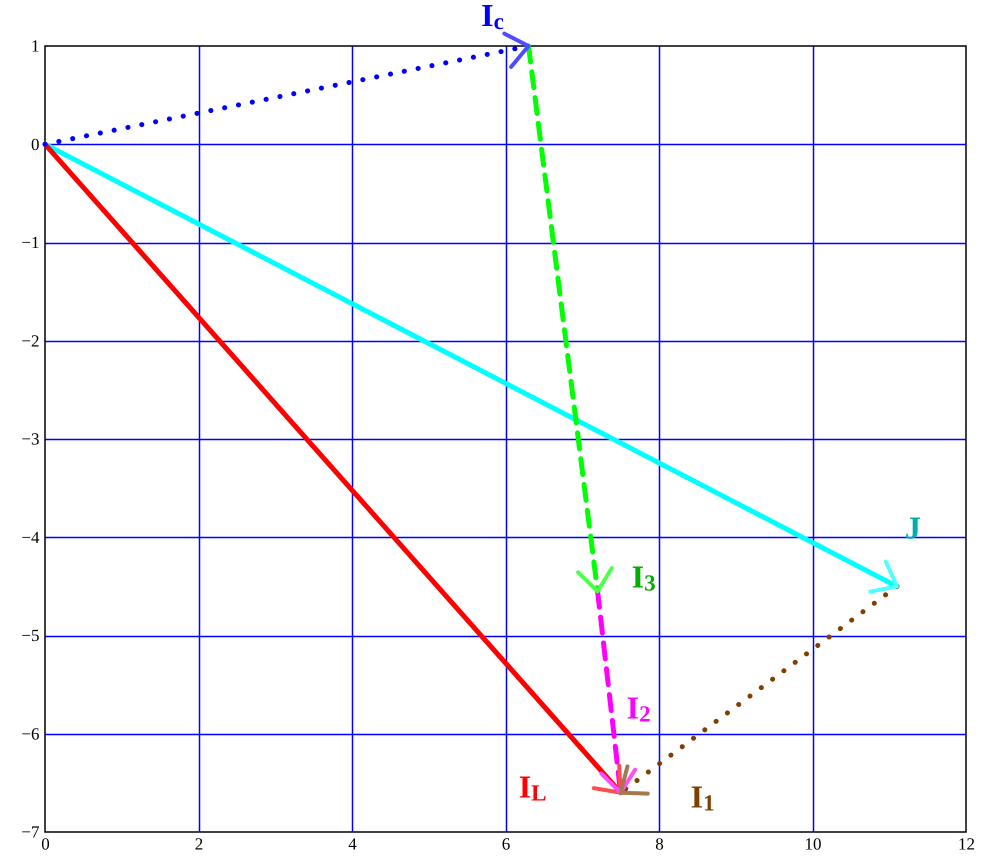  Describe the element at coordinates (30, 832) in the screenshot. I see `y-tick-label: −7` at that location.